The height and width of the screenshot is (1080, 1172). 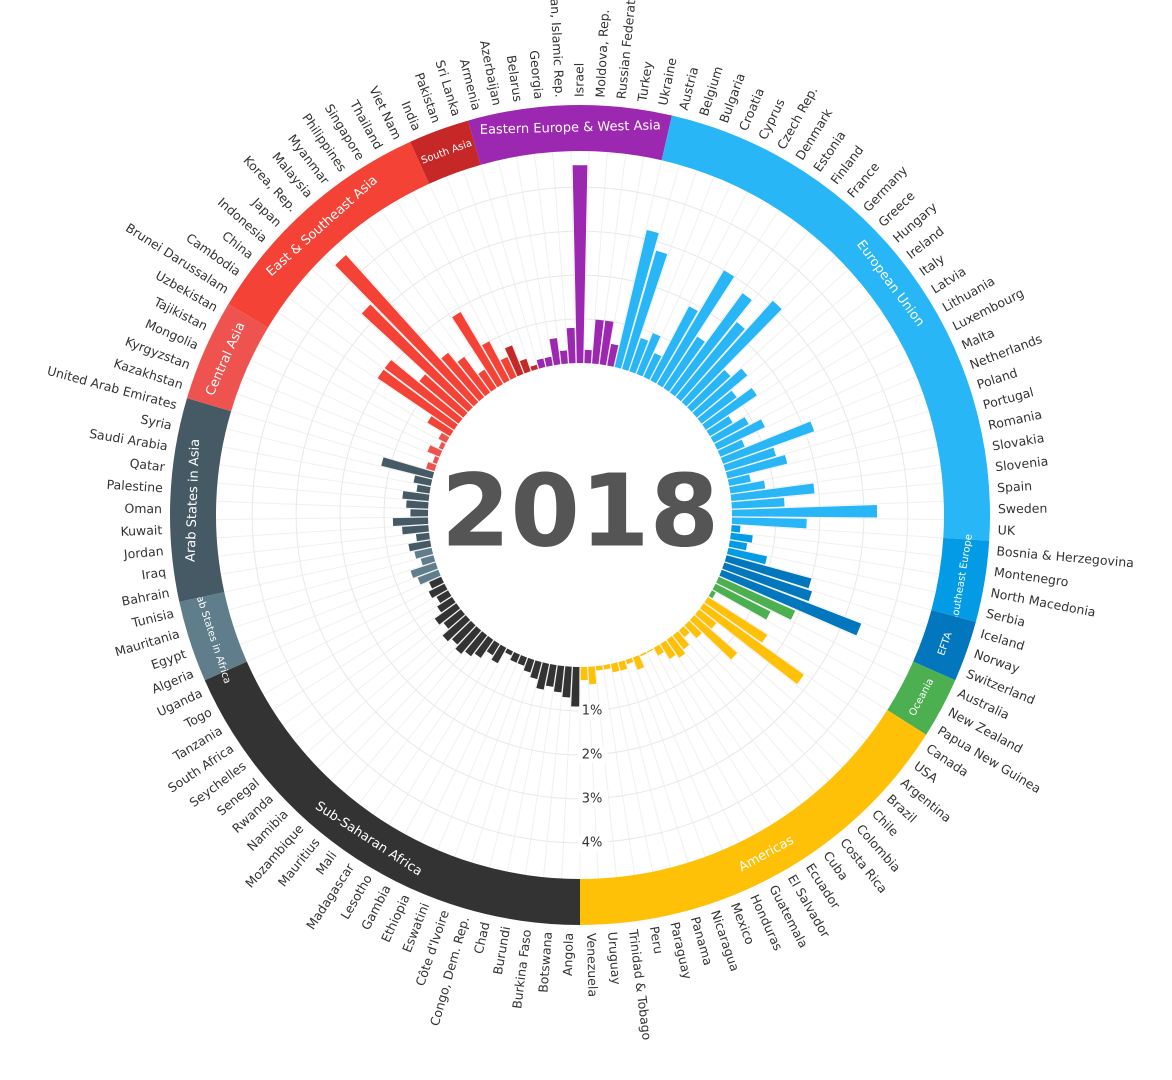 I want to click on country-label: Syria, so click(x=156, y=421).